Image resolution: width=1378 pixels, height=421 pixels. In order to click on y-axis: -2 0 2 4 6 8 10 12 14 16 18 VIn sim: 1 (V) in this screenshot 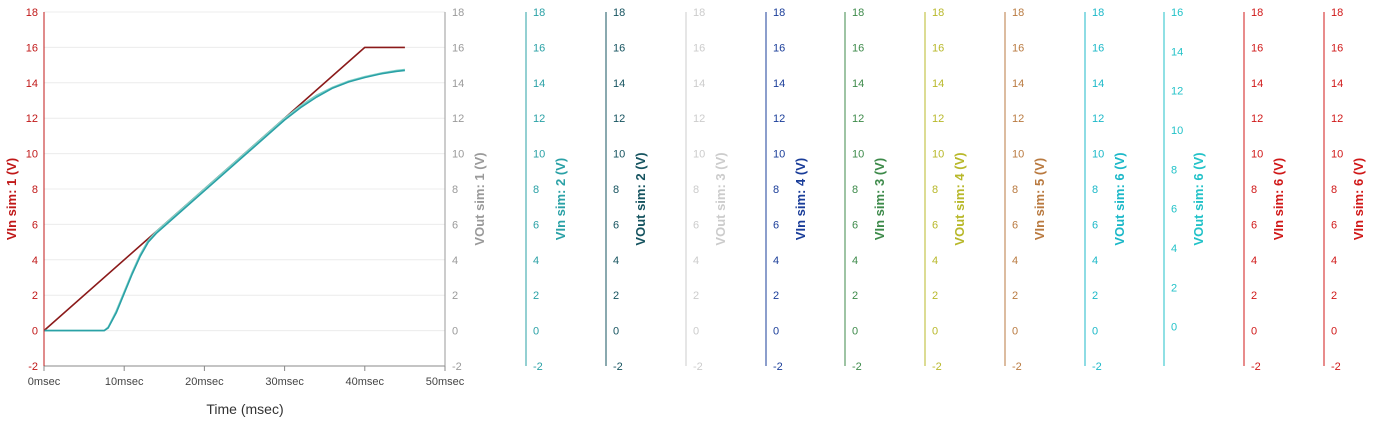, I will do `click(24, 190)`.